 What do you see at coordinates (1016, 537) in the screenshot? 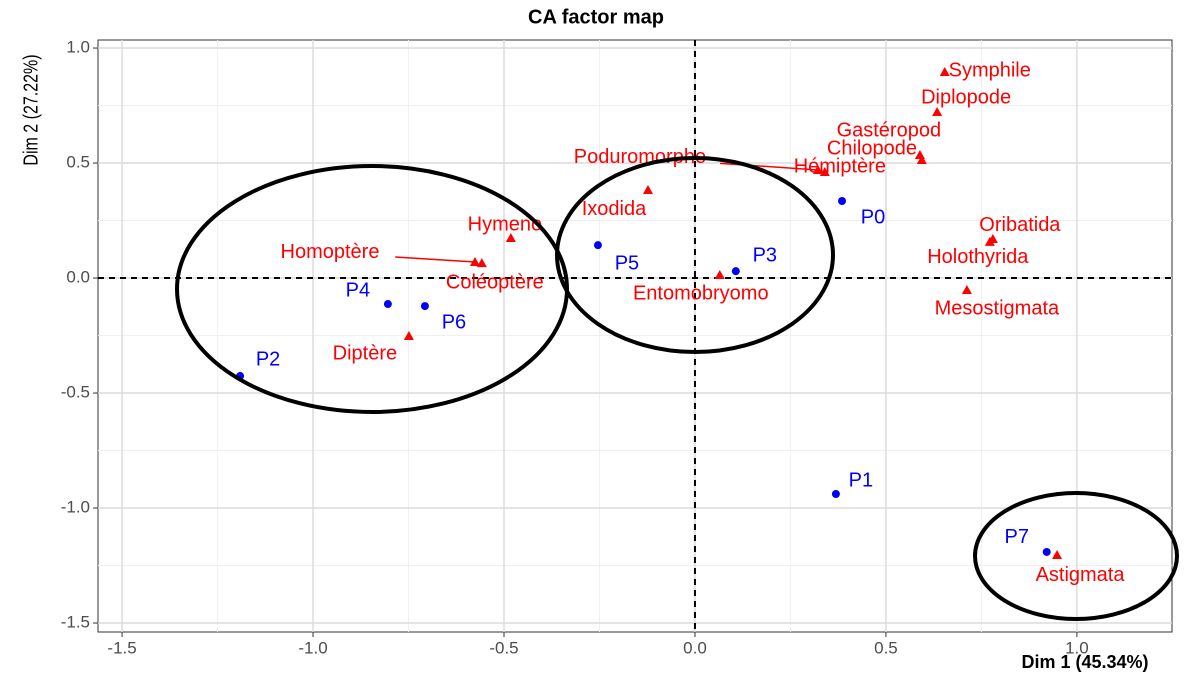
I see `point-label: P7` at bounding box center [1016, 537].